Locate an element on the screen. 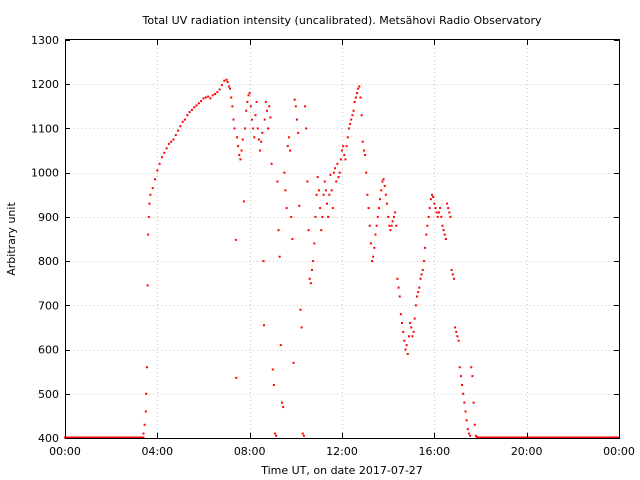  x-tick-label: 16:00 is located at coordinates (434, 451).